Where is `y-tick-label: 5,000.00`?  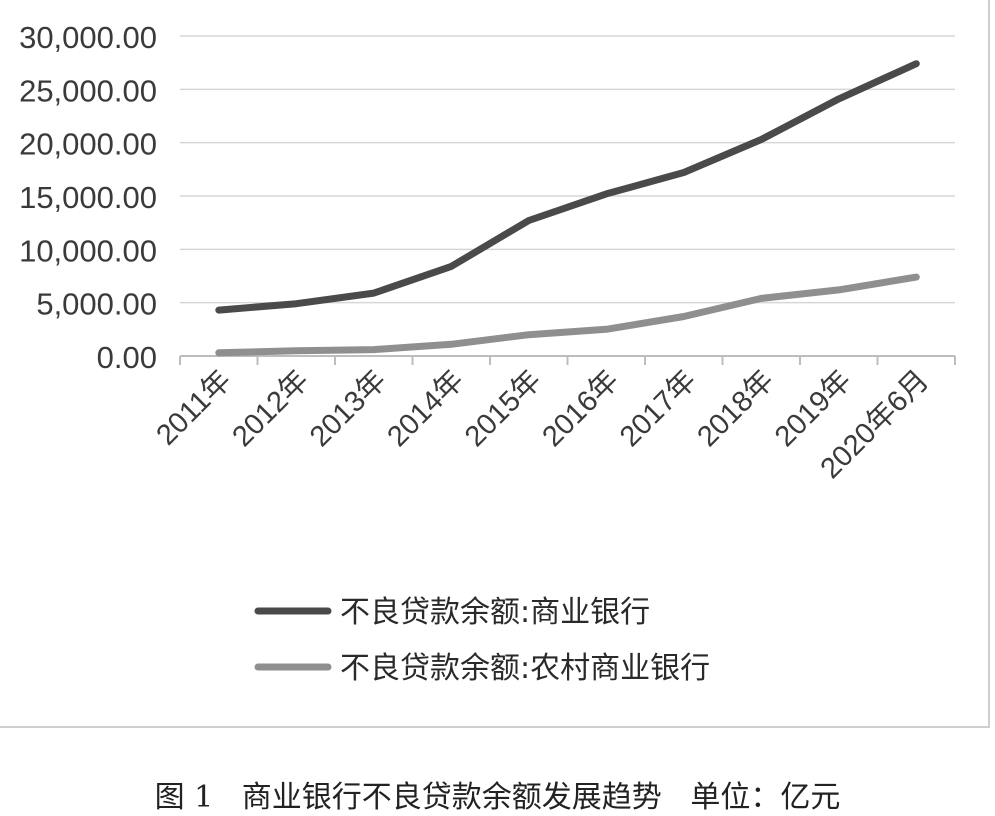
y-tick-label: 5,000.00 is located at coordinates (96, 304).